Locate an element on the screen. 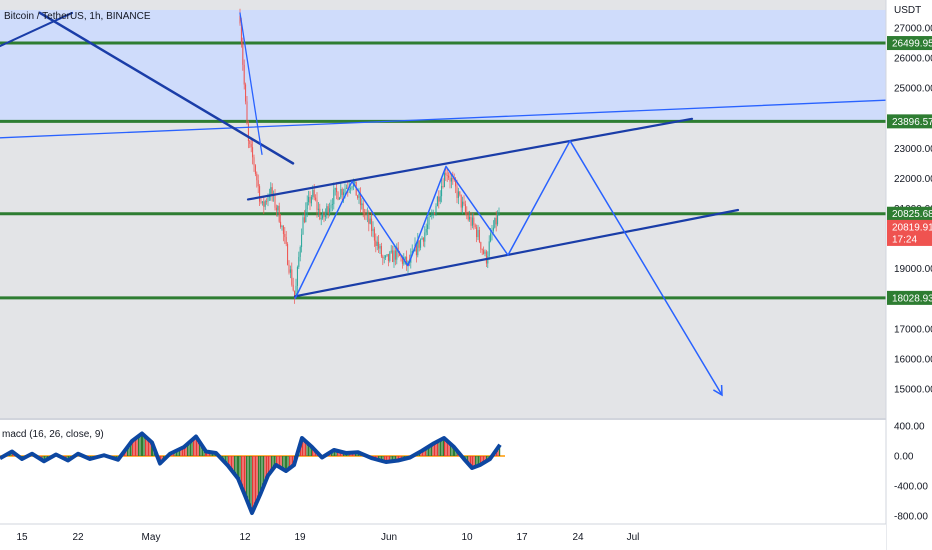 The image size is (932, 550). cross-line is located at coordinates (36, 29).